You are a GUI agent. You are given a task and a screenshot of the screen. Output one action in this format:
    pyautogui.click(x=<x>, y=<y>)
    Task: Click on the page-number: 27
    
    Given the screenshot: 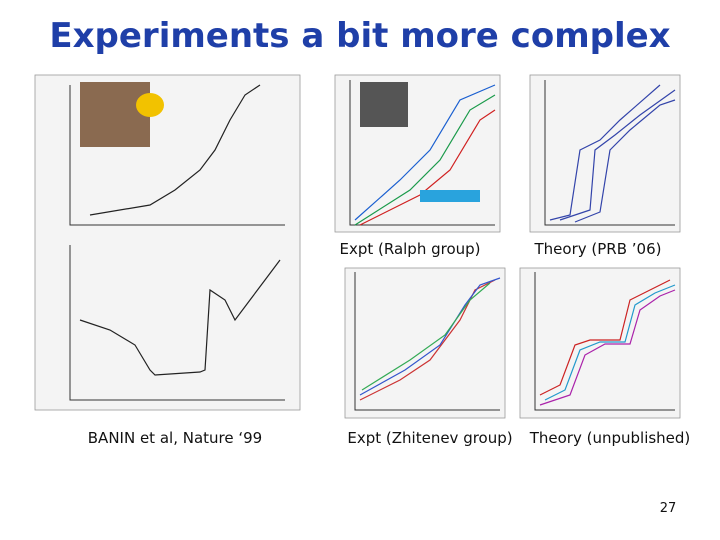 What is the action you would take?
    pyautogui.click(x=668, y=508)
    